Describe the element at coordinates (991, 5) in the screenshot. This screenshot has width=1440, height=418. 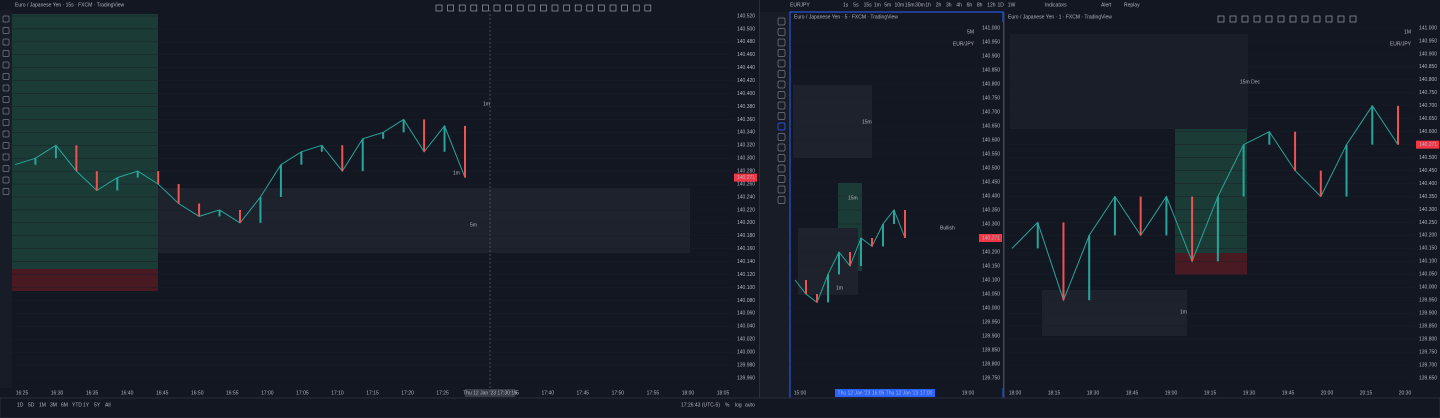
I see `timeframe: 12h` at that location.